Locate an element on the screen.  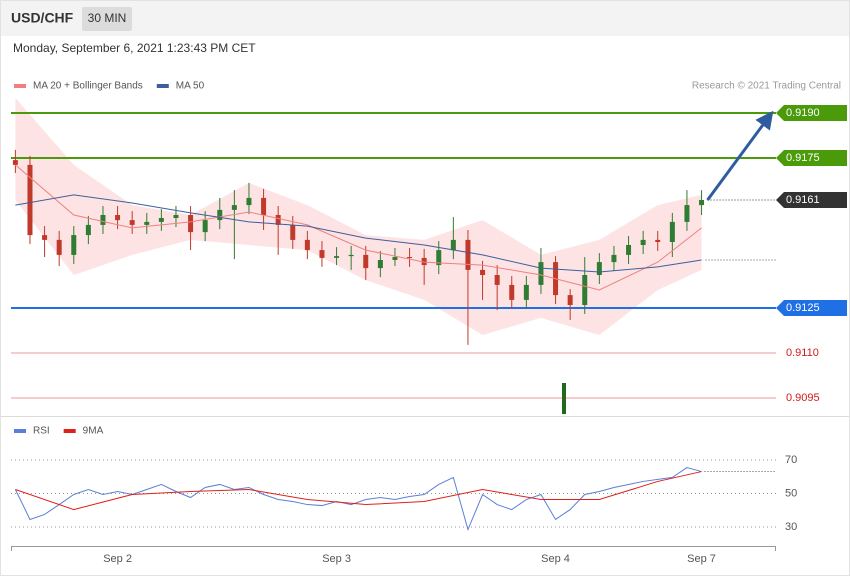
moving-average is located at coordinates (358, 233).